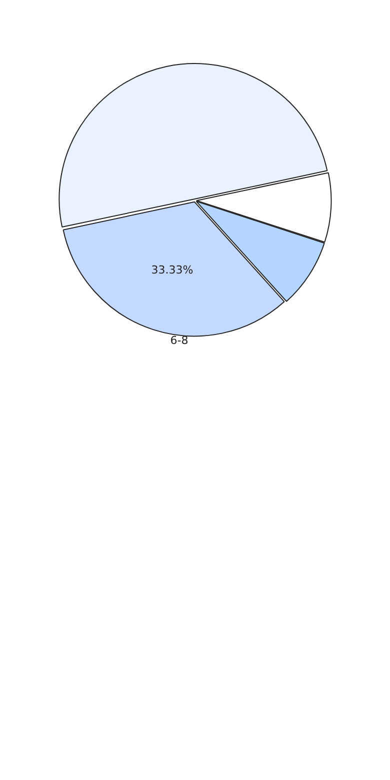 This screenshot has width=390, height=780. What do you see at coordinates (172, 269) in the screenshot?
I see `data-label: 33.33%` at bounding box center [172, 269].